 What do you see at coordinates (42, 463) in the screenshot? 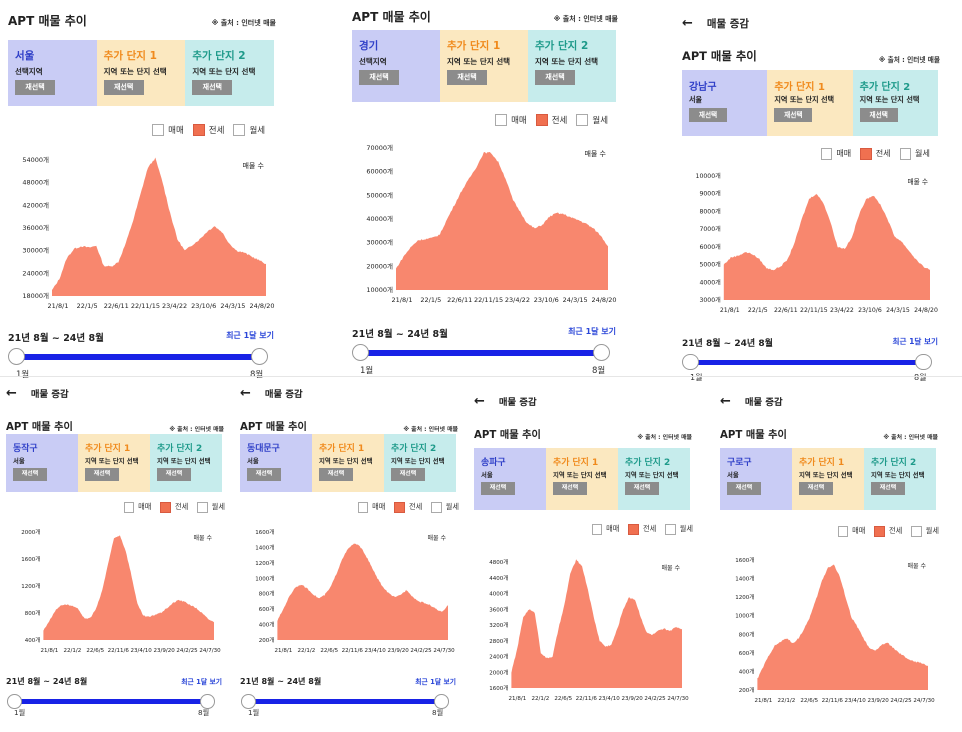
I see `region-box: 동작구 서울 재선택` at bounding box center [42, 463].